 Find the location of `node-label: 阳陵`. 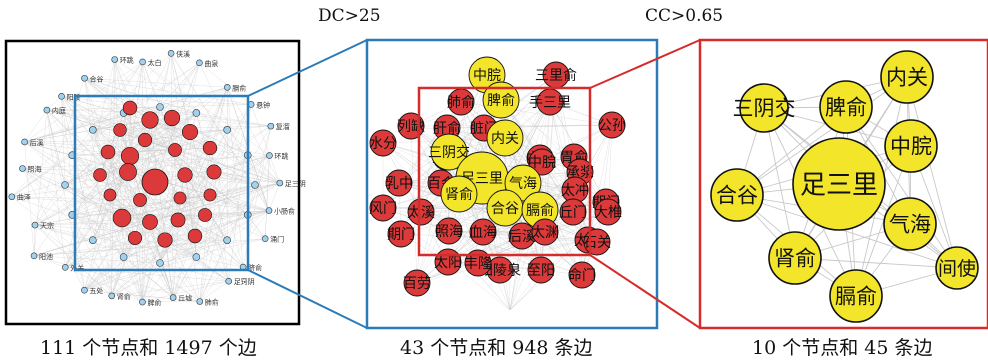

node-label: 阳陵 is located at coordinates (74, 96).